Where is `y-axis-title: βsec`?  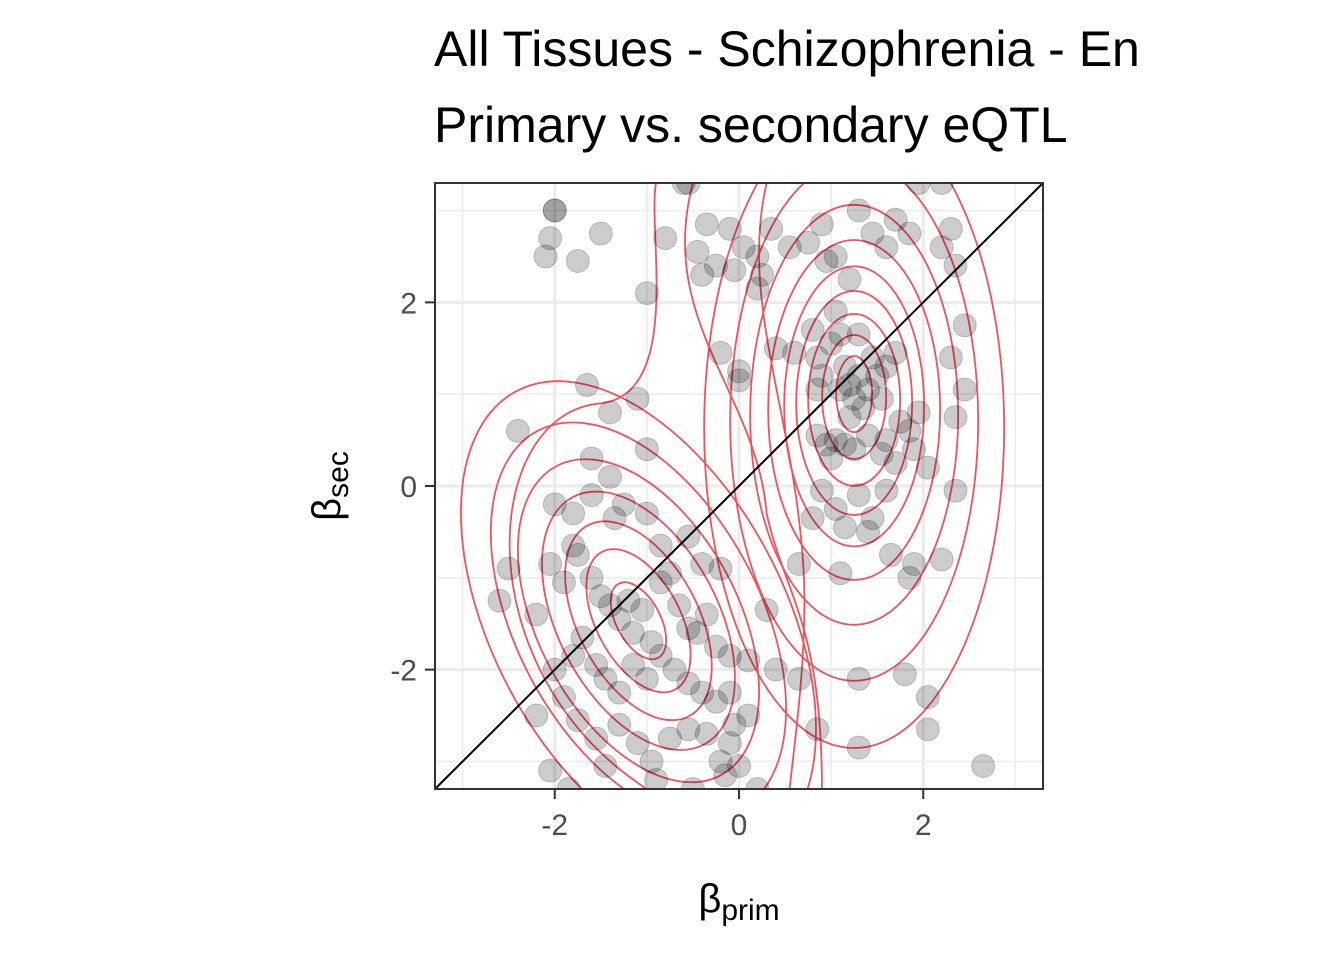
y-axis-title: βsec is located at coordinates (330, 486).